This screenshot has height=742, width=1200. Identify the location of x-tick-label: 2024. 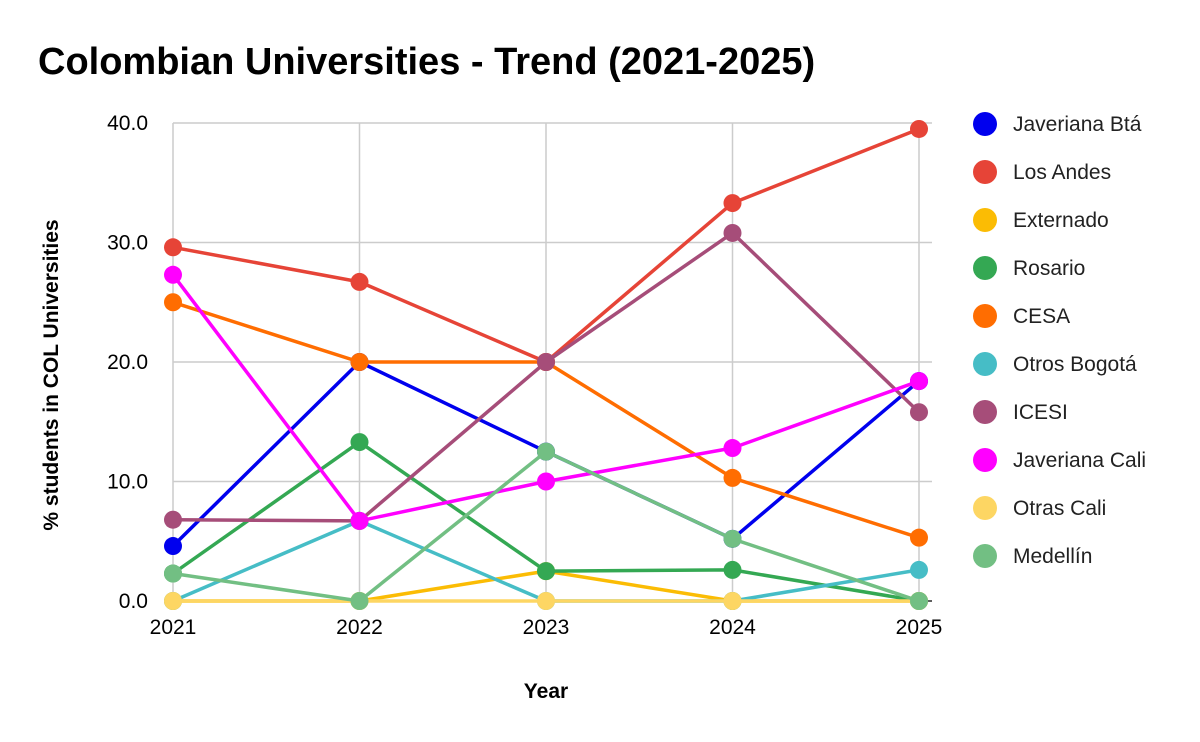
(732, 627).